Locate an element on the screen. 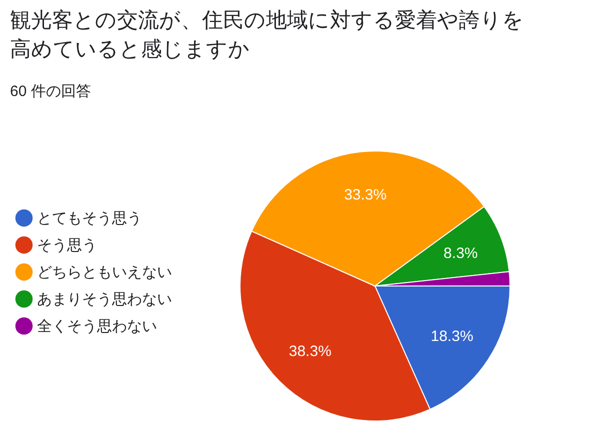  legend-label: あまりそう思わない is located at coordinates (104, 299).